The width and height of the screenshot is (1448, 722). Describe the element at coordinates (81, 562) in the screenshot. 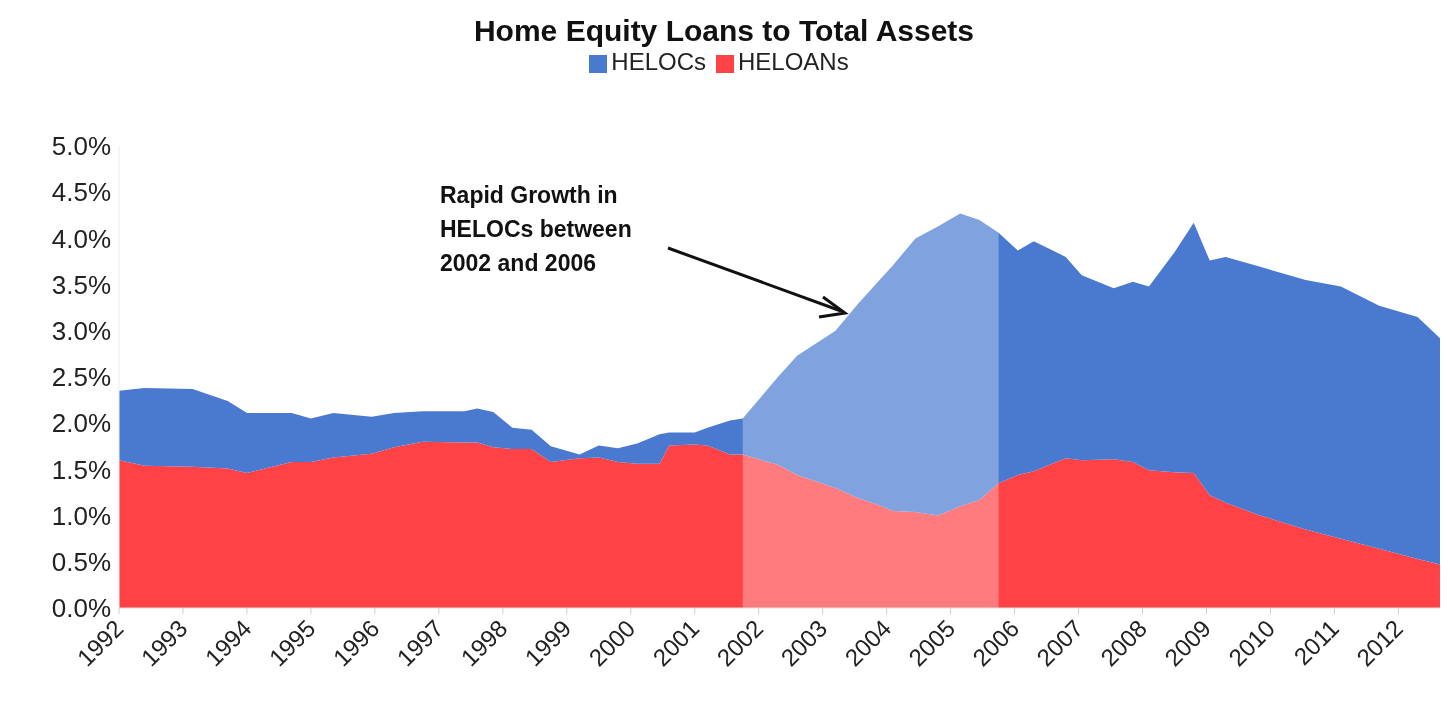

I see `y-tick-label: 0.5%` at that location.